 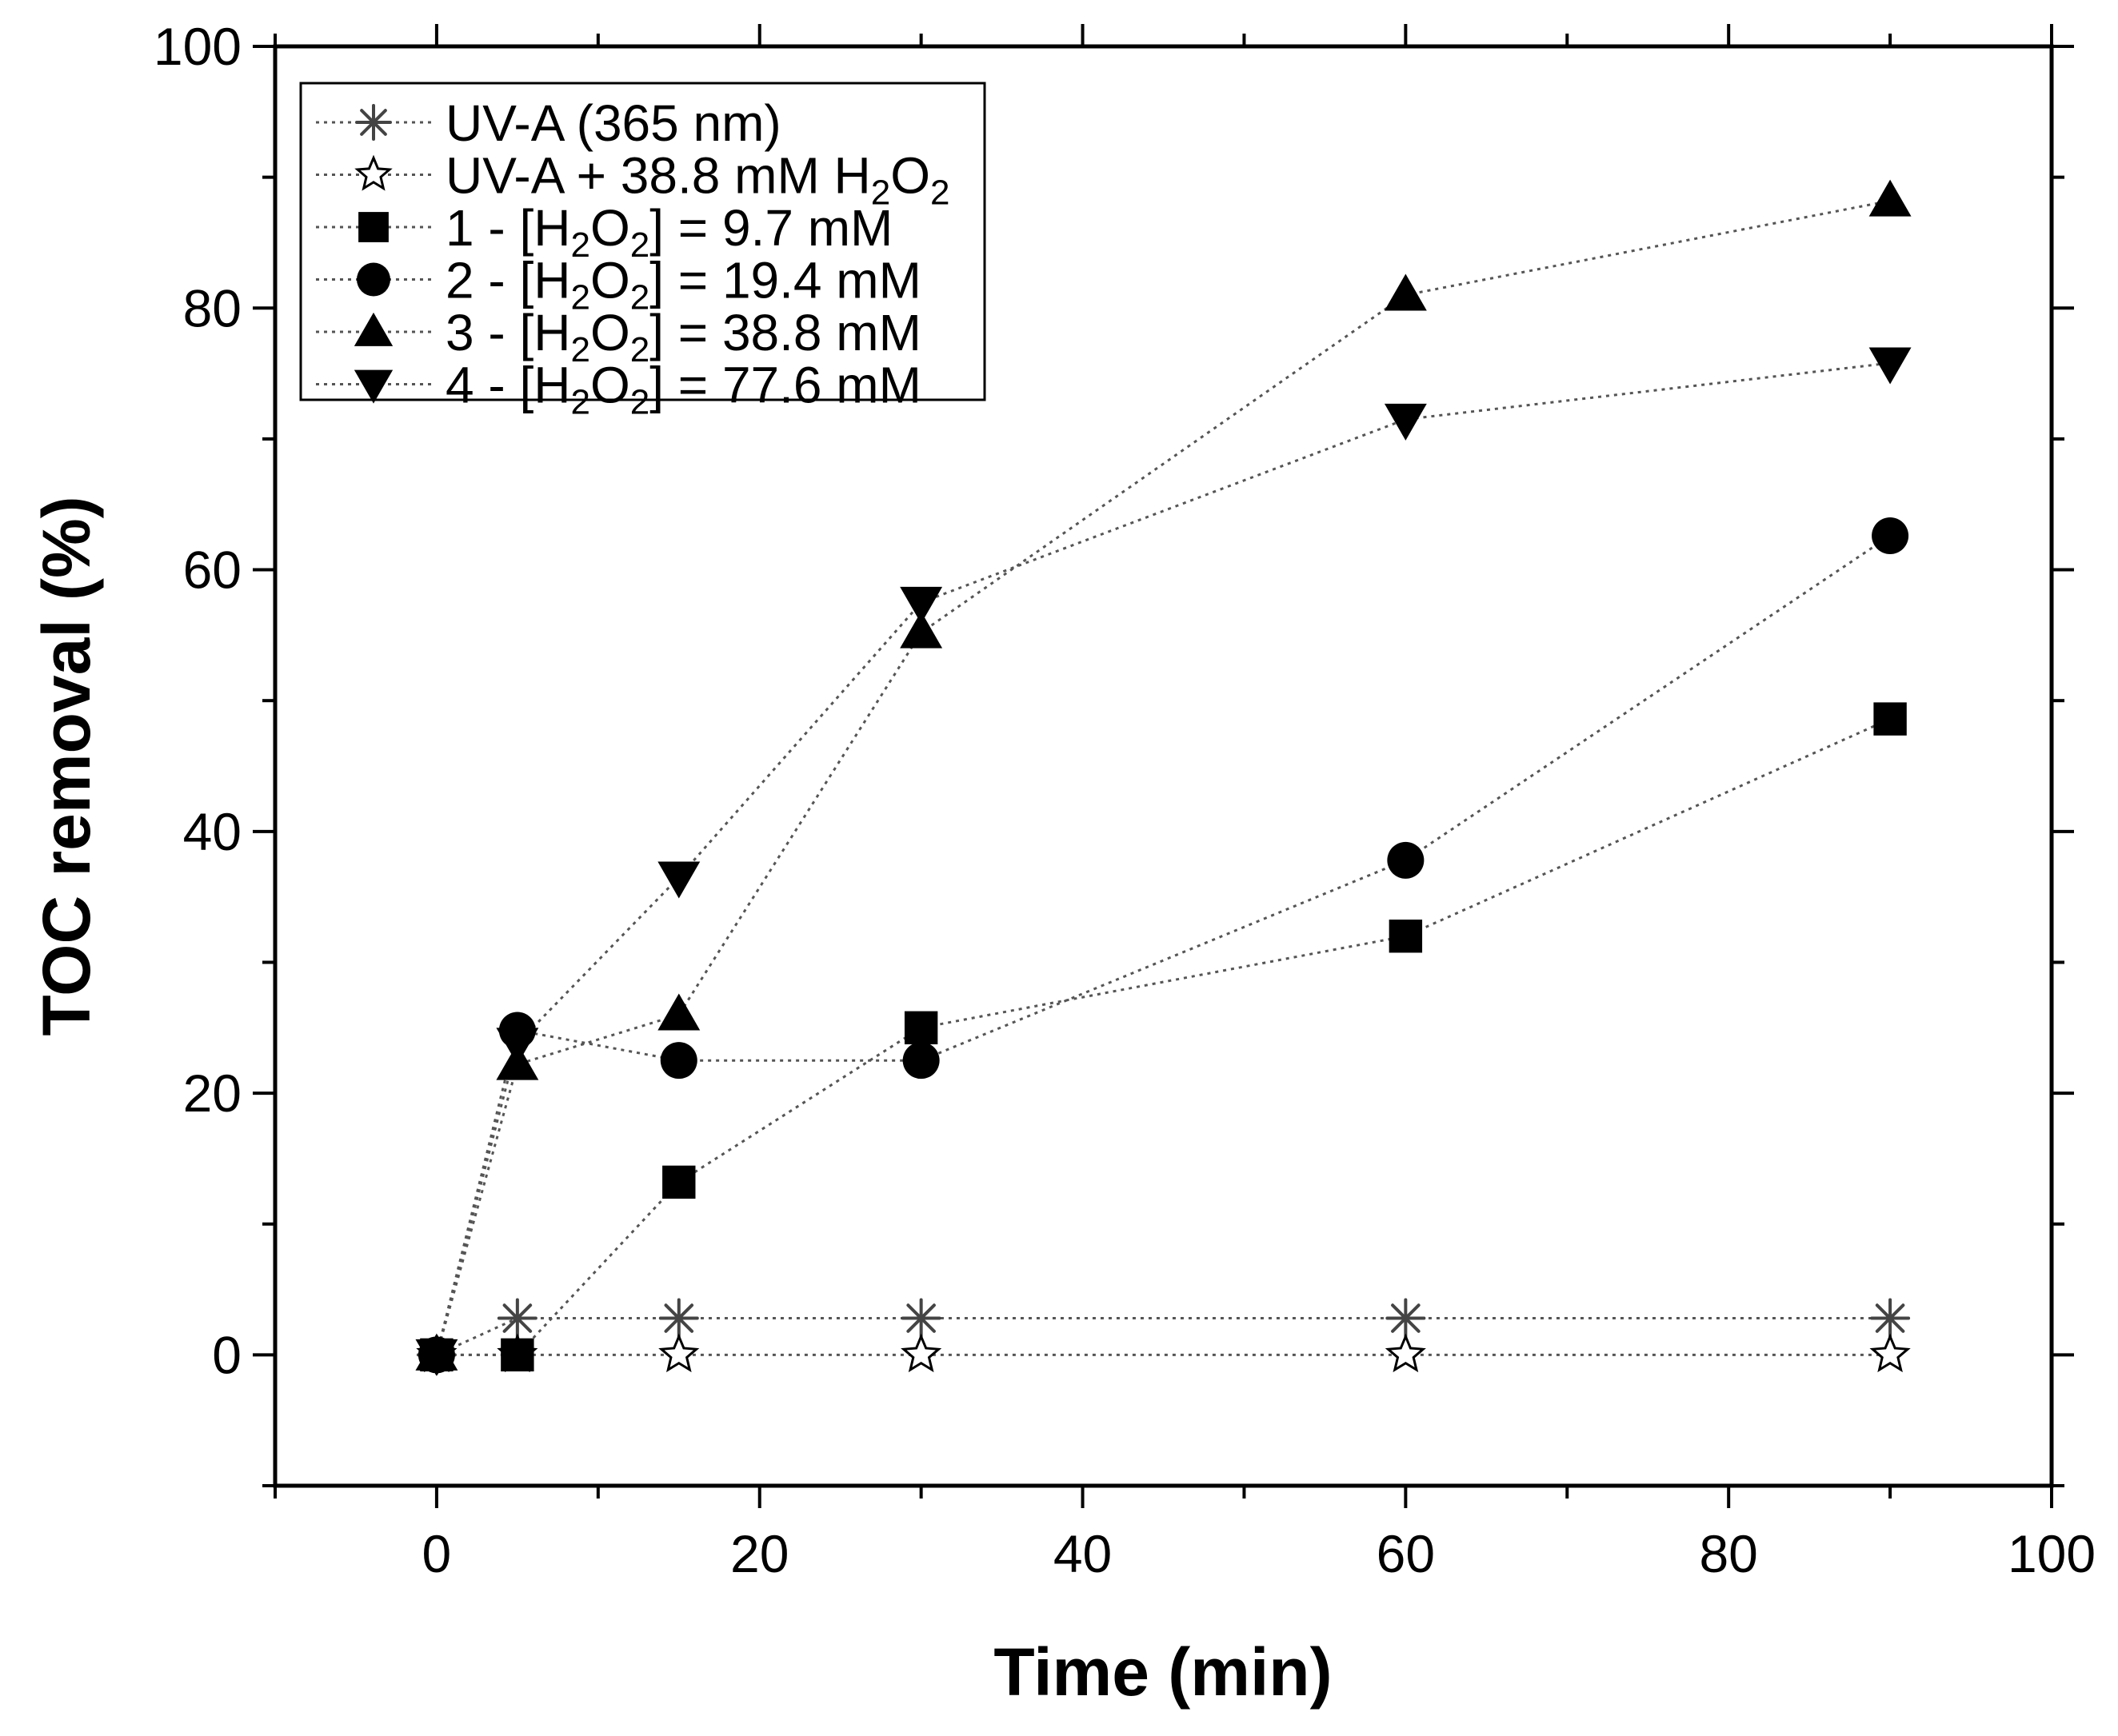 I want to click on x-tick-label: 40, so click(x=1082, y=1553).